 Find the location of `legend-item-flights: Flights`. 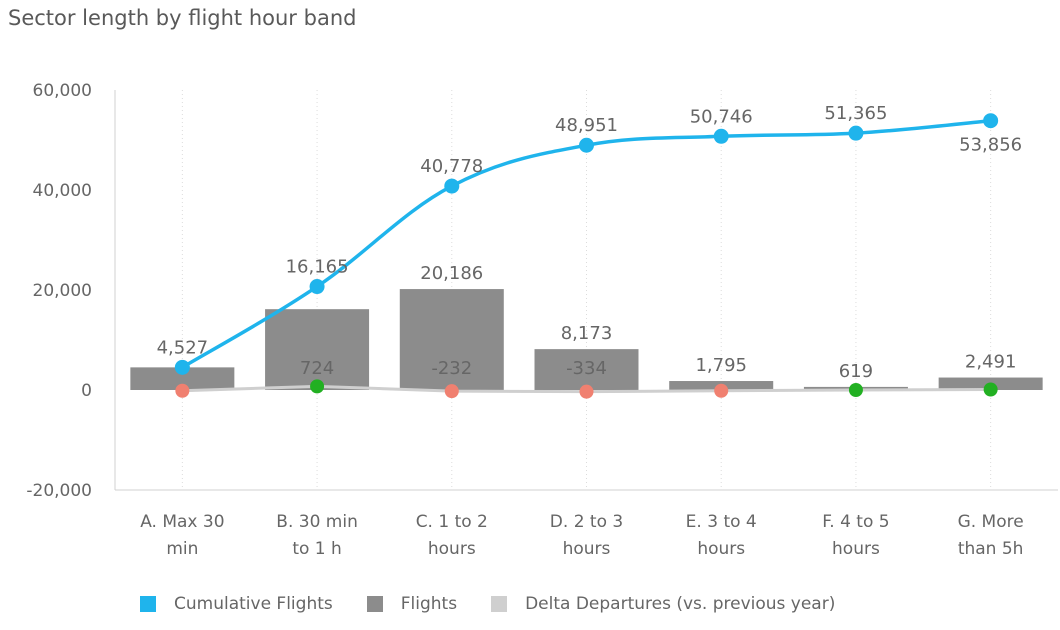

legend-item-flights: Flights is located at coordinates (412, 604).